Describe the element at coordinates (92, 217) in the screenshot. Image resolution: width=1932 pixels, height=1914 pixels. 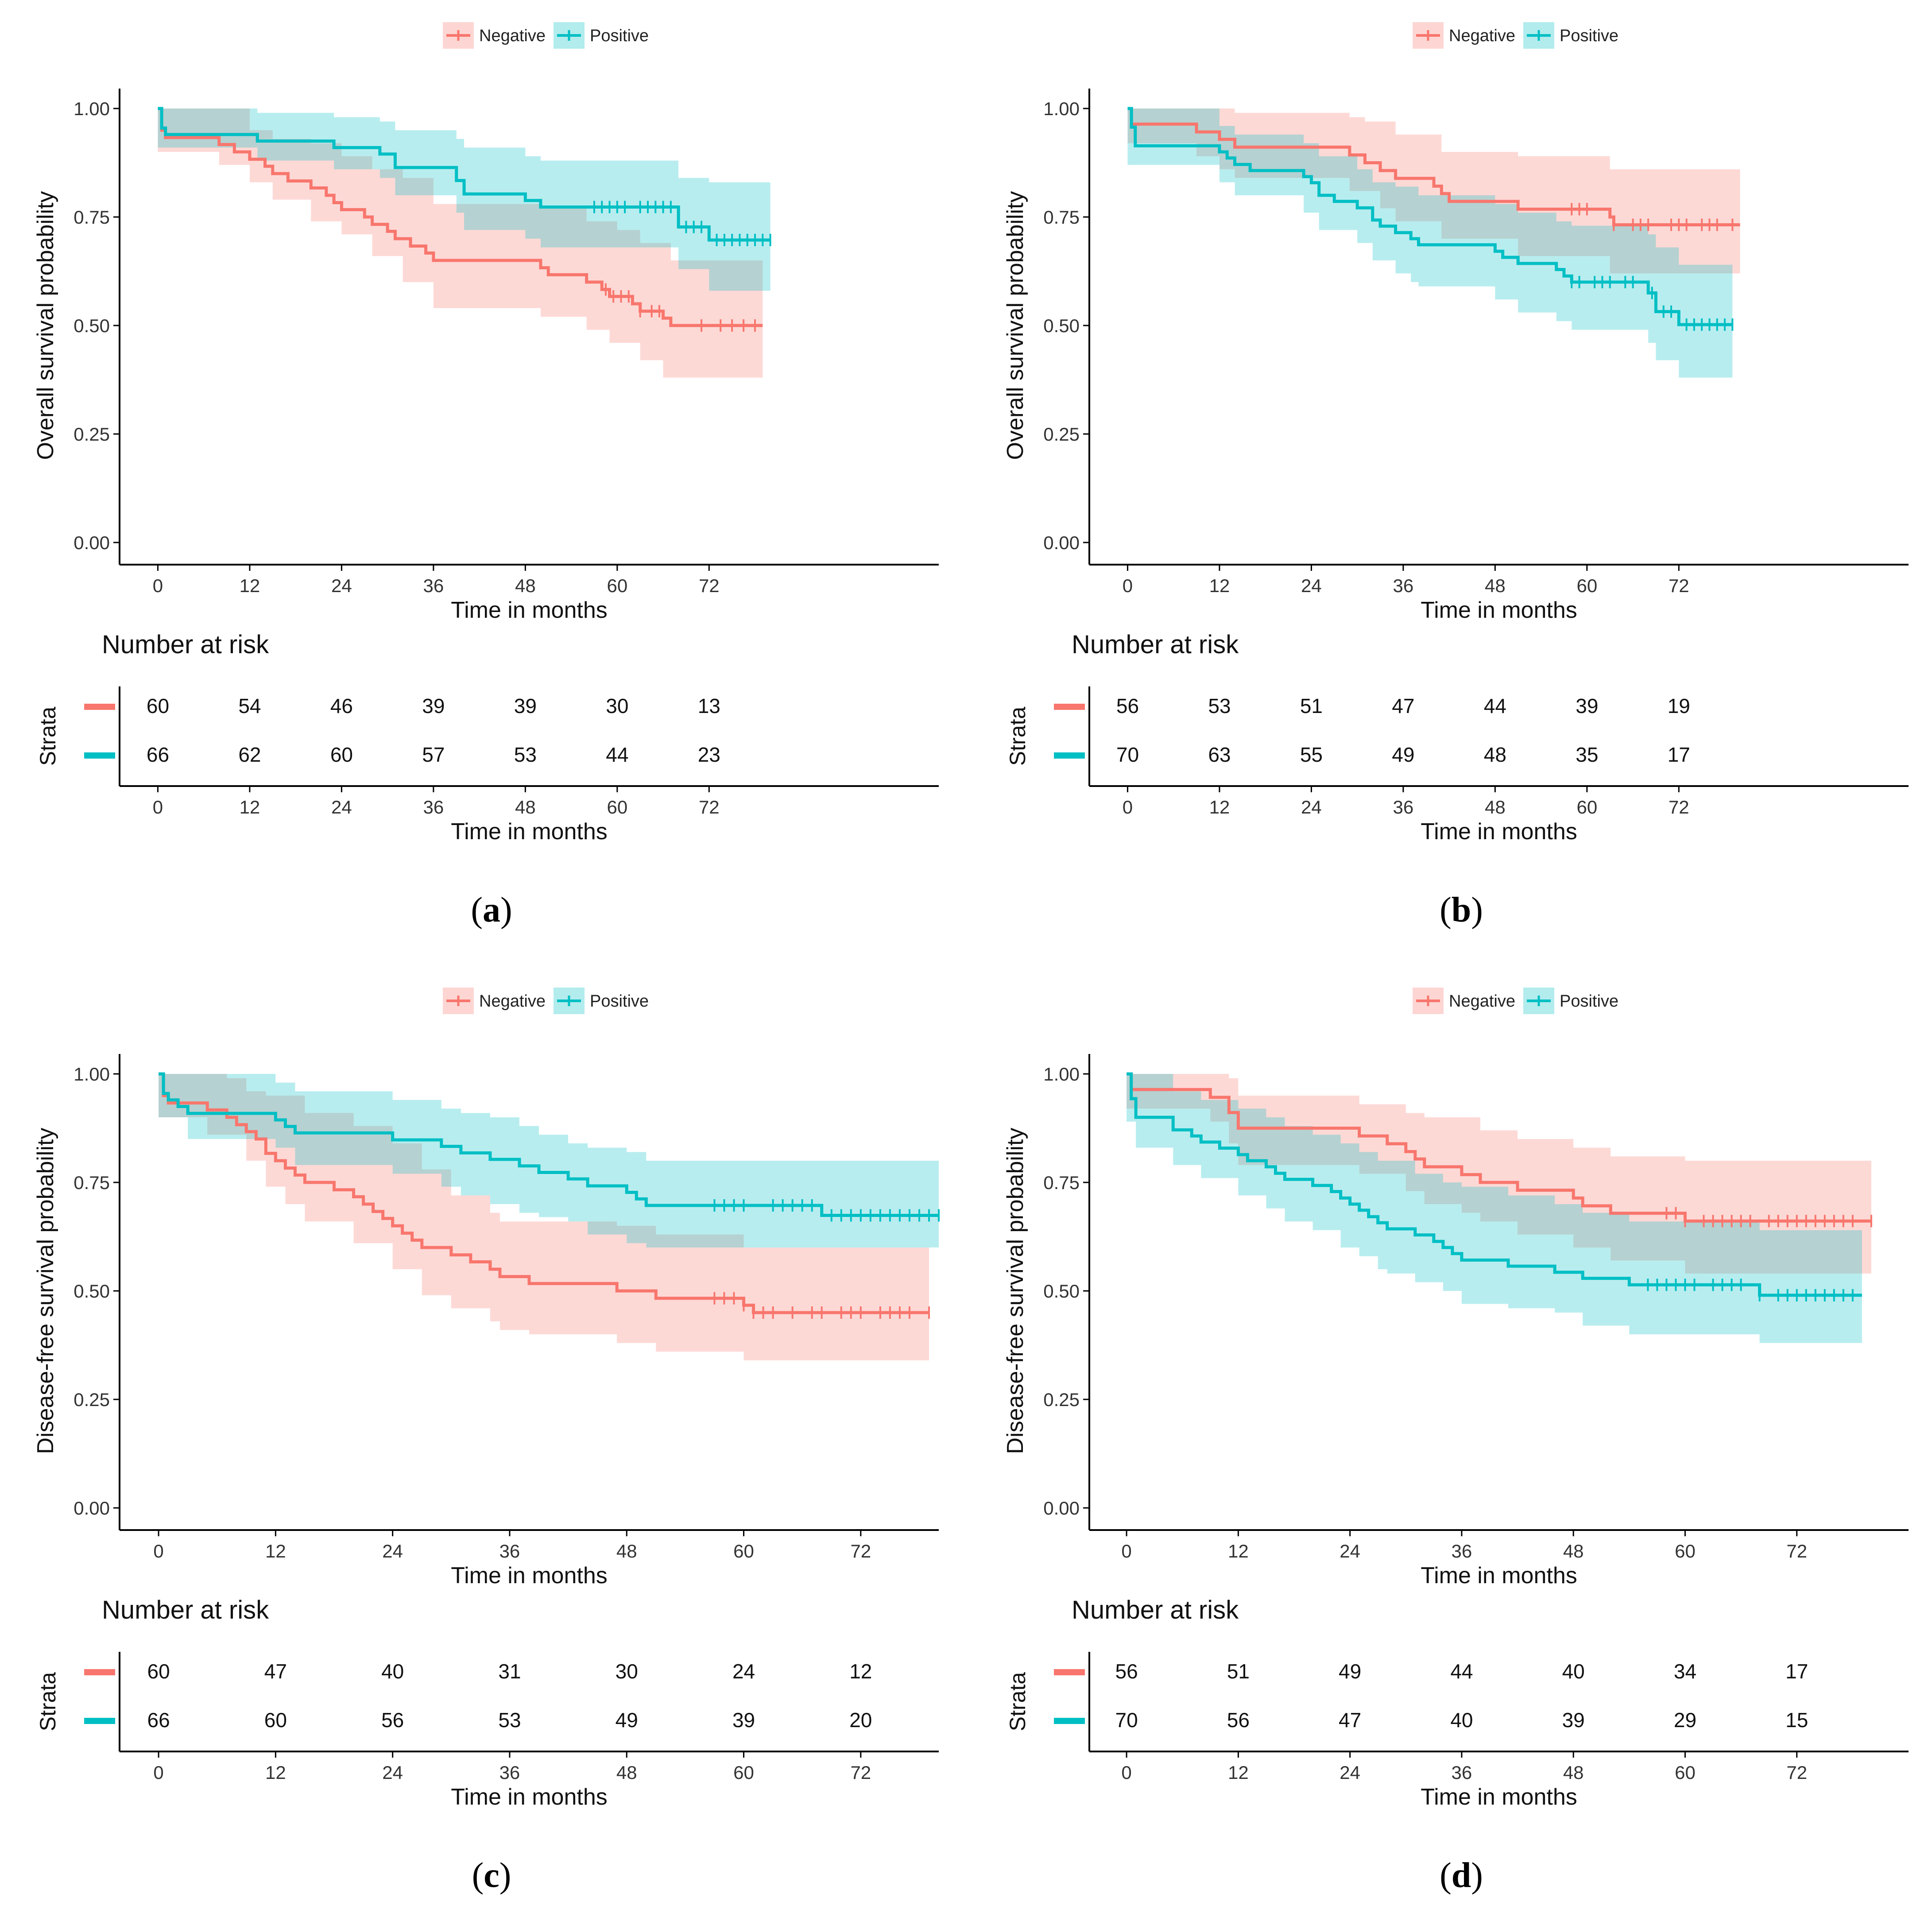
I see `chart-a-y-tick-label: 0.75` at that location.